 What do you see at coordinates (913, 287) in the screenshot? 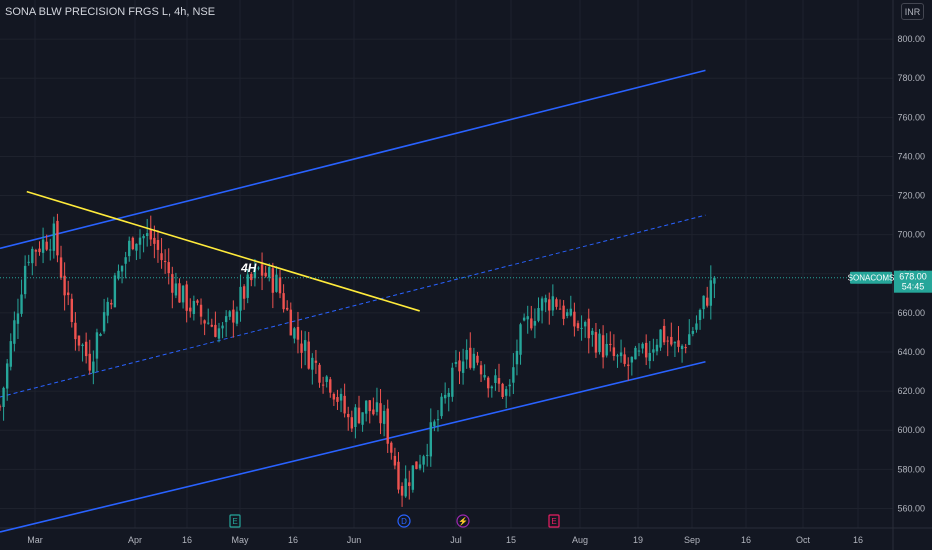
I see `price-tag-countdown: 54:45` at bounding box center [913, 287].